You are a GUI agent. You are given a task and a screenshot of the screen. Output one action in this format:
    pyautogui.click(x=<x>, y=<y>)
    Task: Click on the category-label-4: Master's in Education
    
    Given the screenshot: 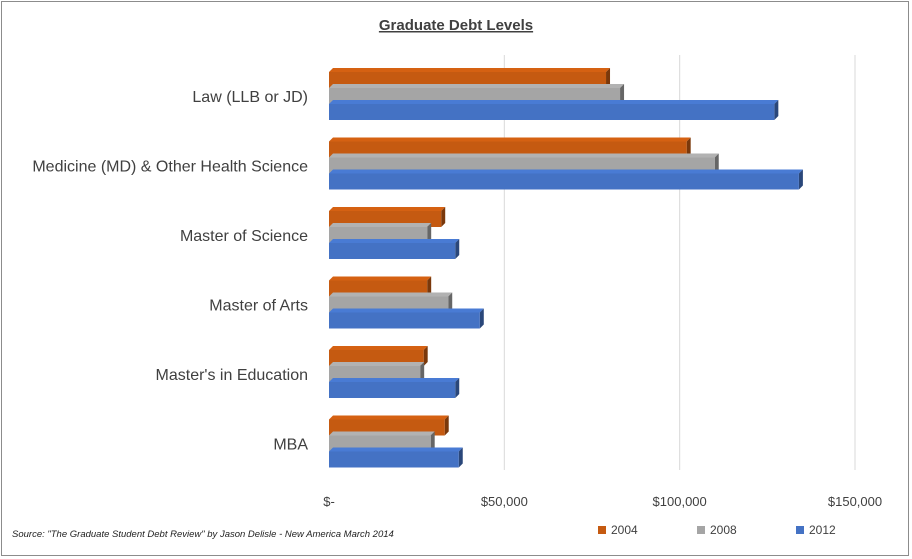 What is the action you would take?
    pyautogui.click(x=232, y=375)
    